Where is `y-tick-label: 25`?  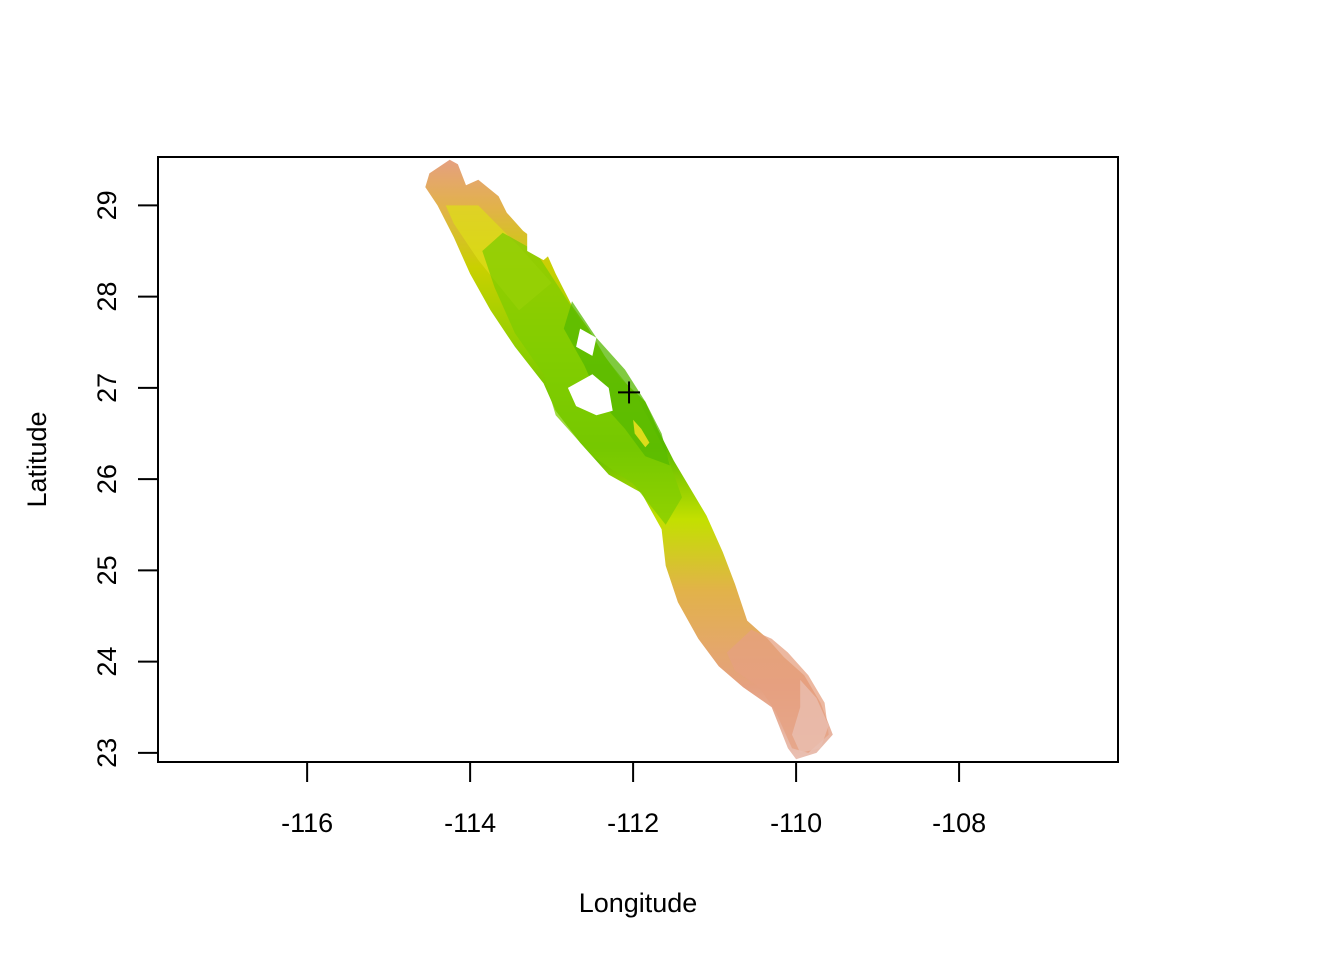
y-tick-label: 25 is located at coordinates (107, 570).